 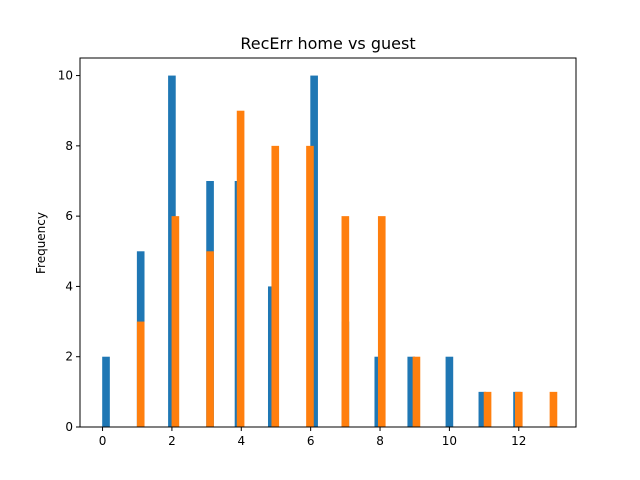 What do you see at coordinates (65, 76) in the screenshot?
I see `y-tick-label-5: 10` at bounding box center [65, 76].